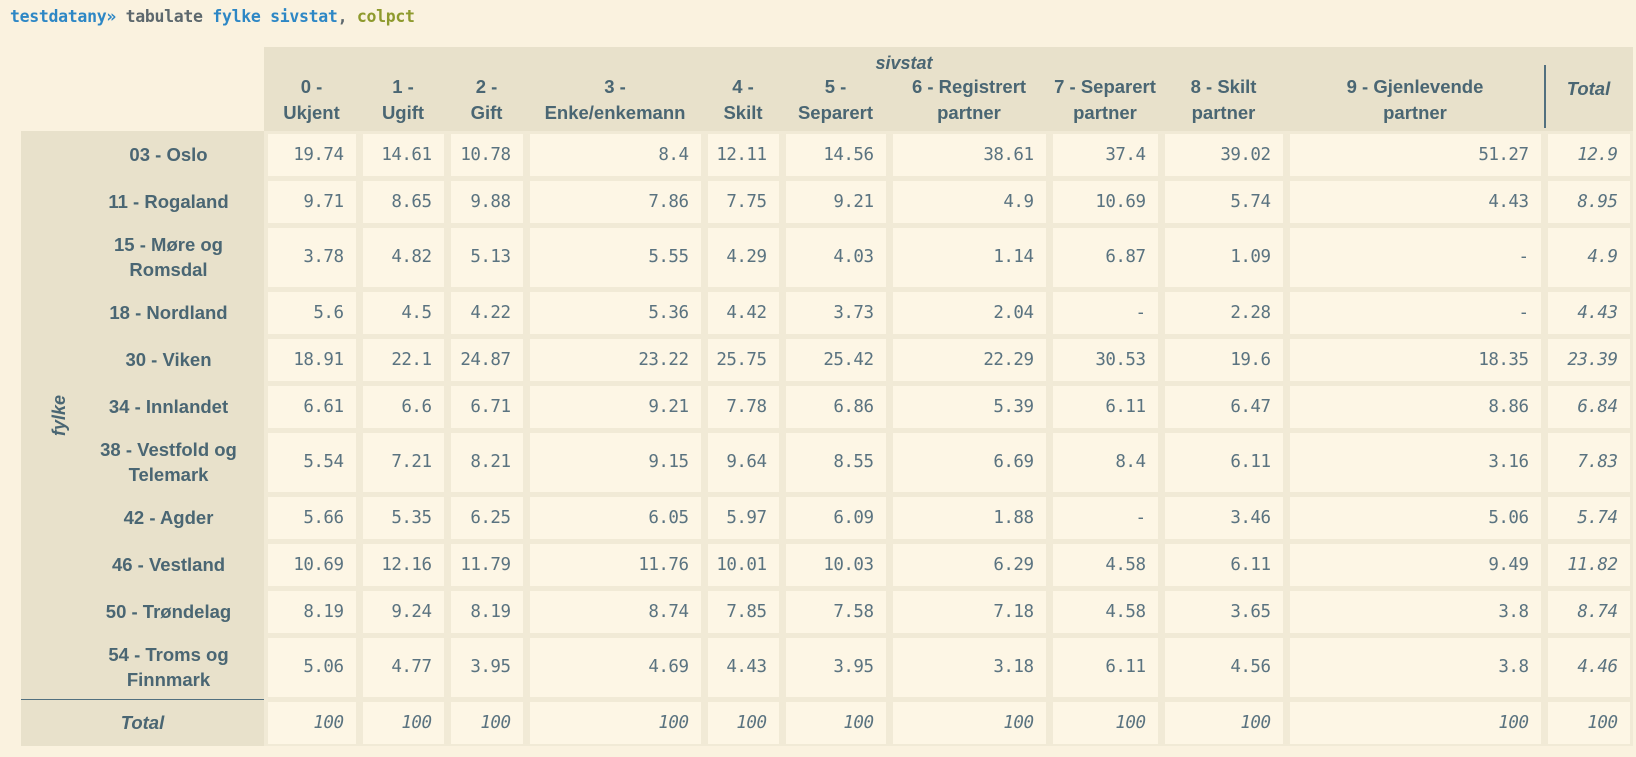 The width and height of the screenshot is (1636, 757). What do you see at coordinates (311, 312) in the screenshot?
I see `data-cell: 5.6` at bounding box center [311, 312].